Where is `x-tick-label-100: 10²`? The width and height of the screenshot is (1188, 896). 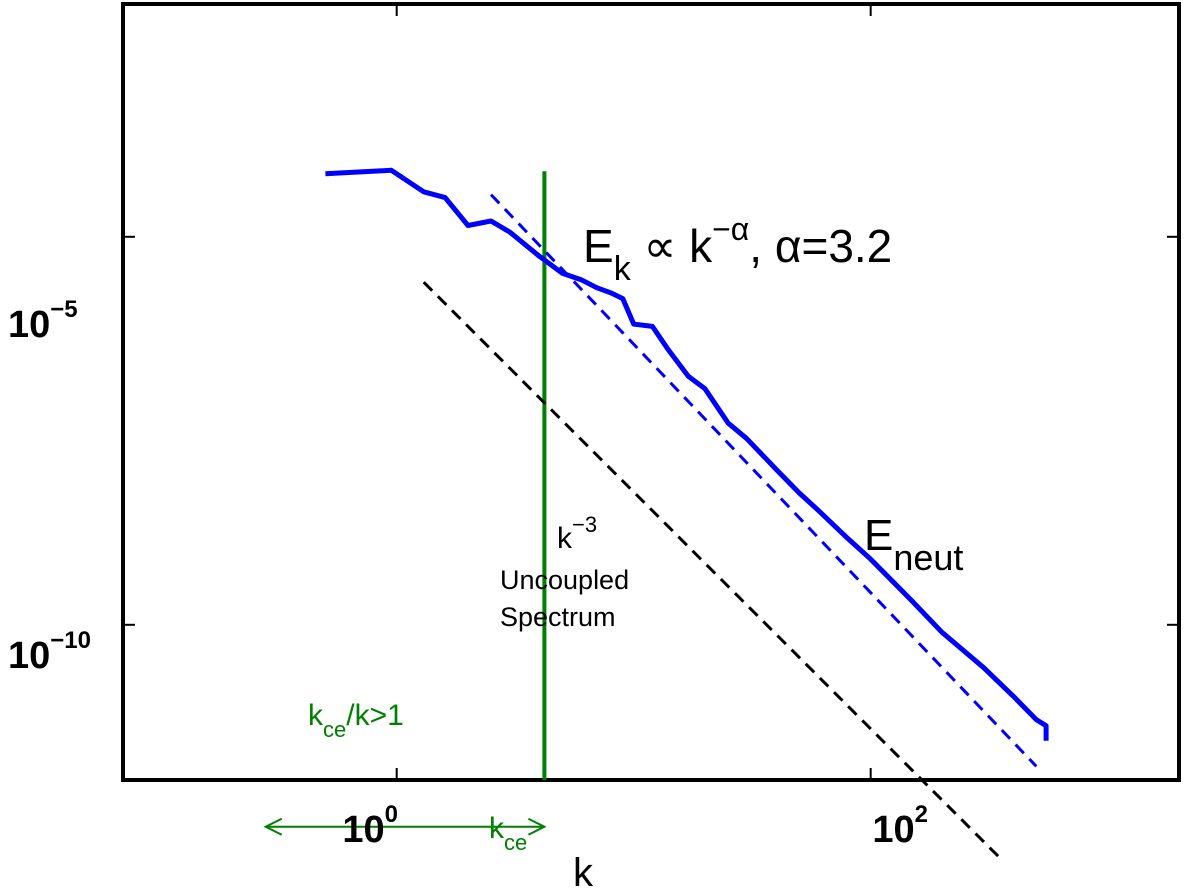 x-tick-label-100: 10² is located at coordinates (900, 826).